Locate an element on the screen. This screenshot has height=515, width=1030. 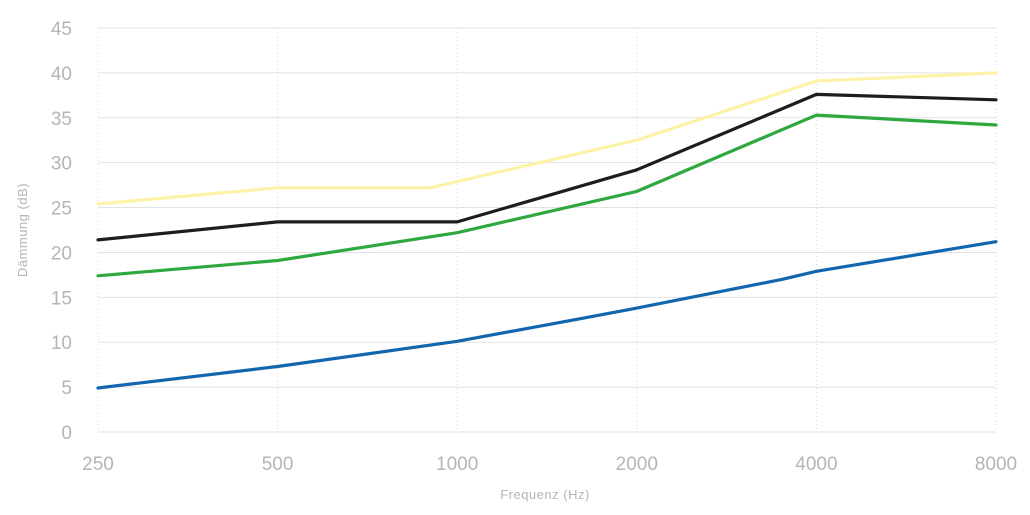
y-tick-label: 20 is located at coordinates (61, 253).